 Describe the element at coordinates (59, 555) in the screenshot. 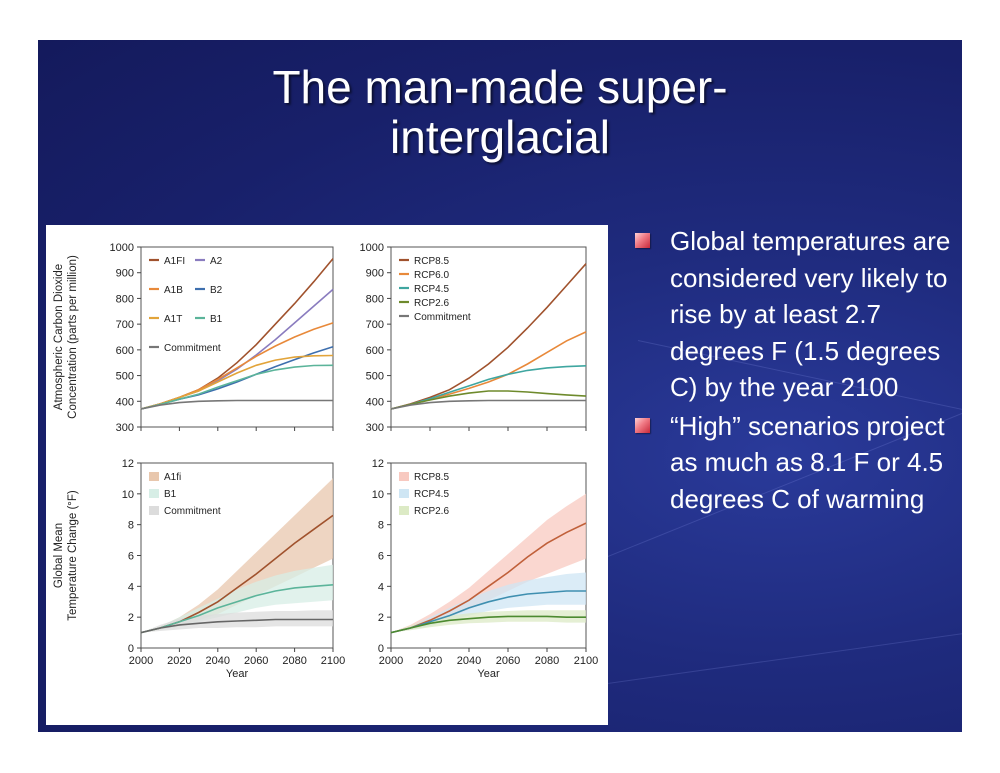

I see `y-axis-label: Global Mean` at that location.